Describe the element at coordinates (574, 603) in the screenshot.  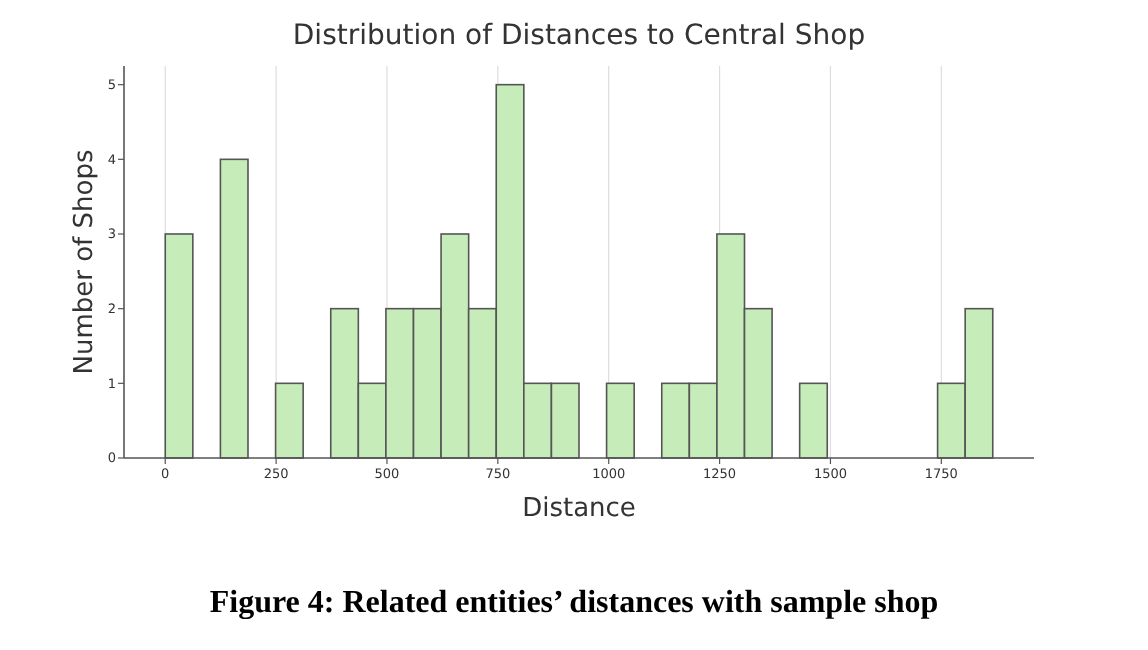
I see `caption: Figure 4: Related entities’ distances with sample shop` at that location.